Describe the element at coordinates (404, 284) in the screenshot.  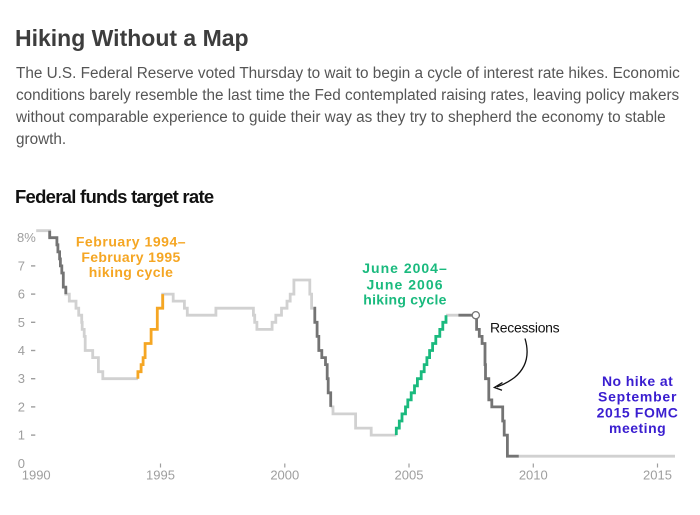
I see `svg-text: June 2006` at that location.